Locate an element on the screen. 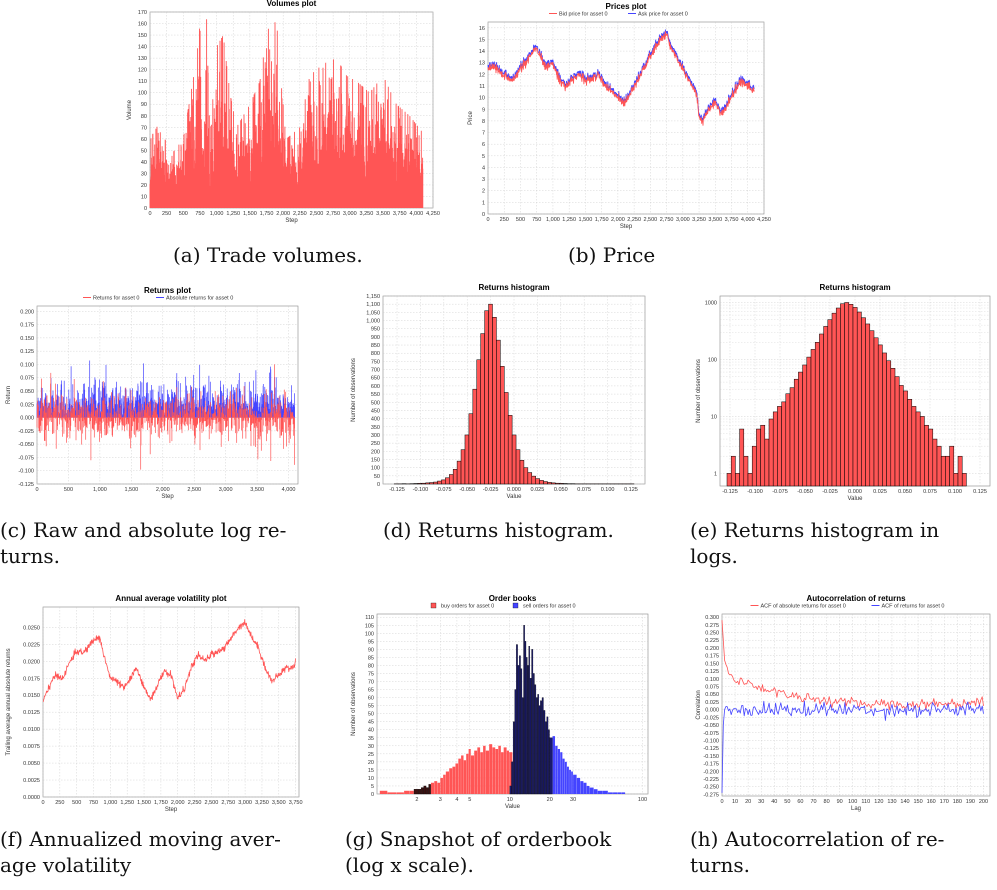 The width and height of the screenshot is (997, 890). x-tick-label: -0.025 is located at coordinates (491, 490).